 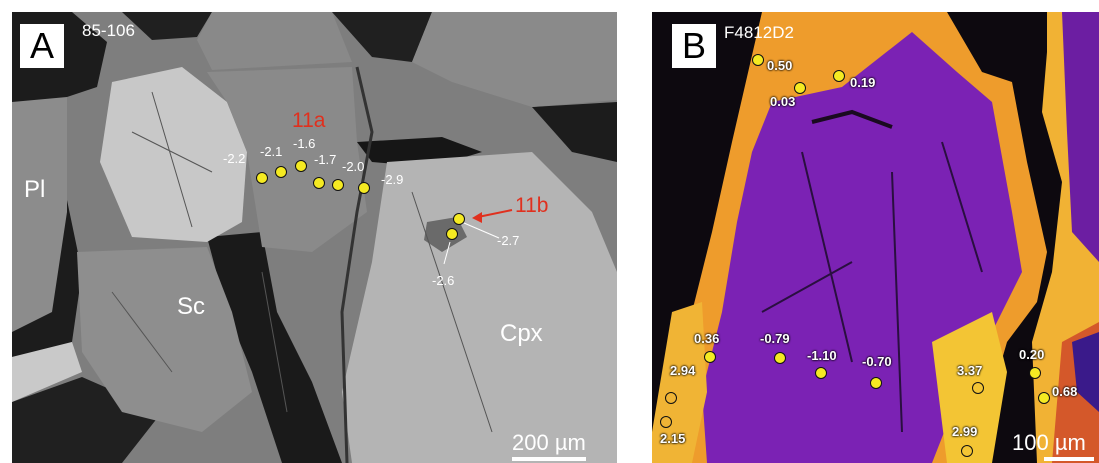 I want to click on phase-label-sc: Sc, so click(x=191, y=306).